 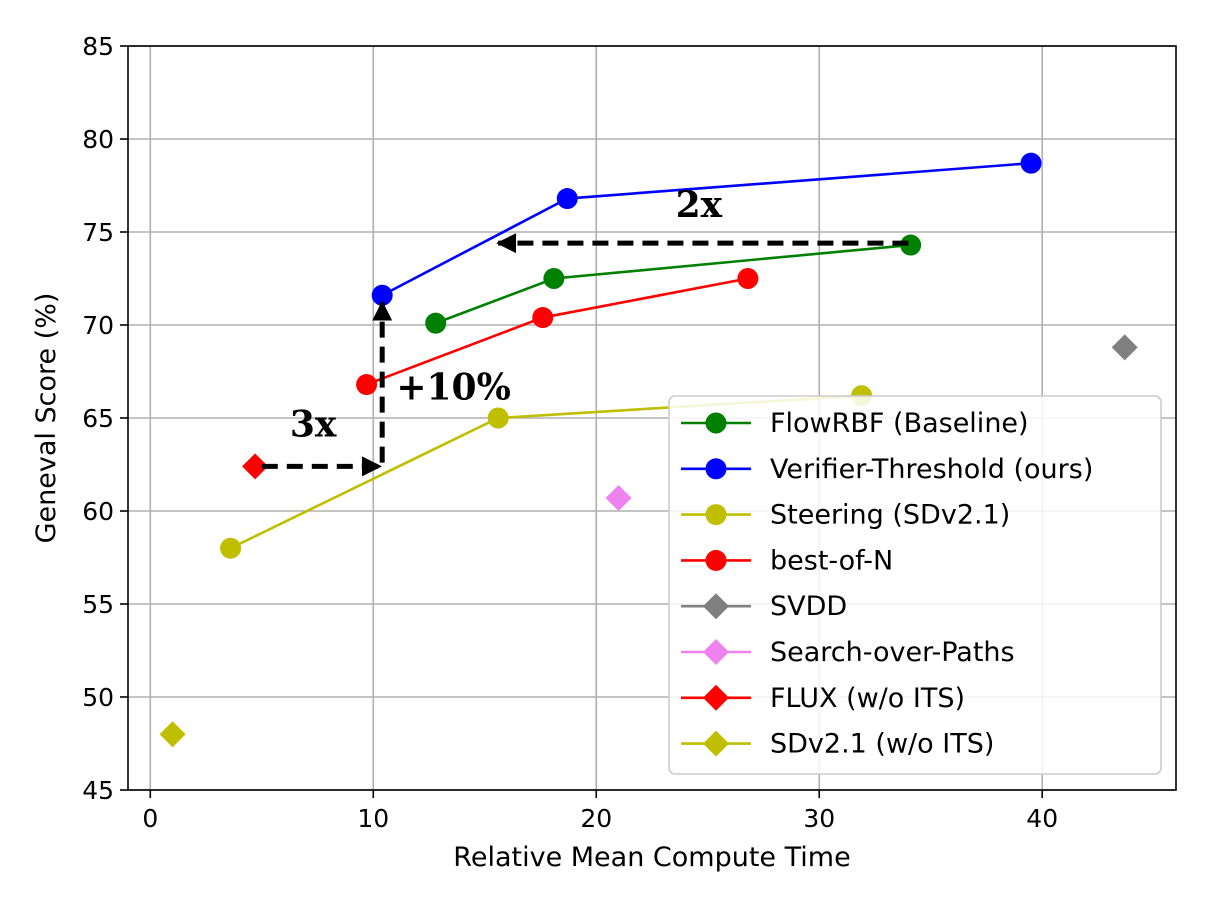 What do you see at coordinates (313, 425) in the screenshot?
I see `annotation-label: 3x` at bounding box center [313, 425].